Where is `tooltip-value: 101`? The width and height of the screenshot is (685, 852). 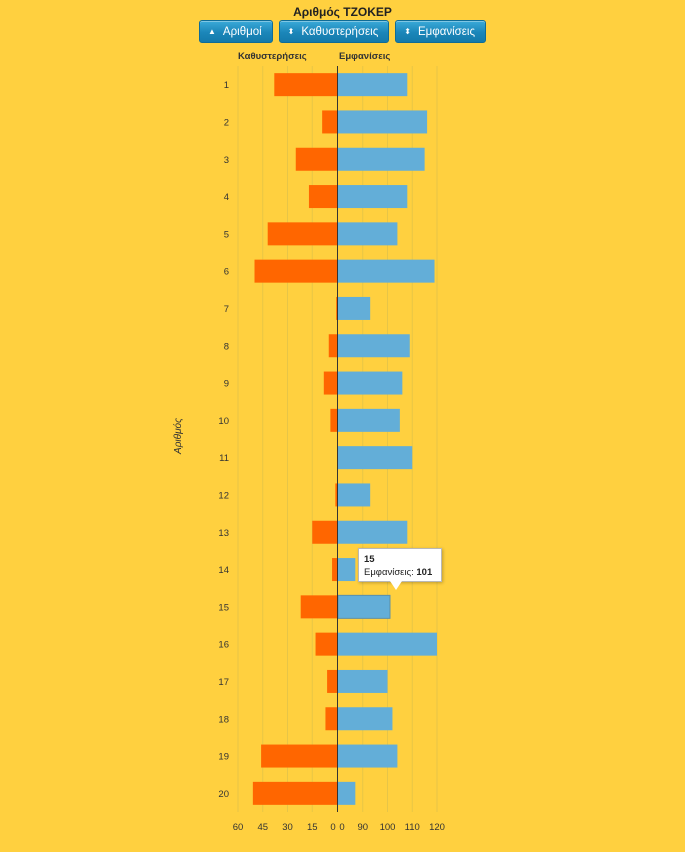 tooltip-value: 101 is located at coordinates (424, 572).